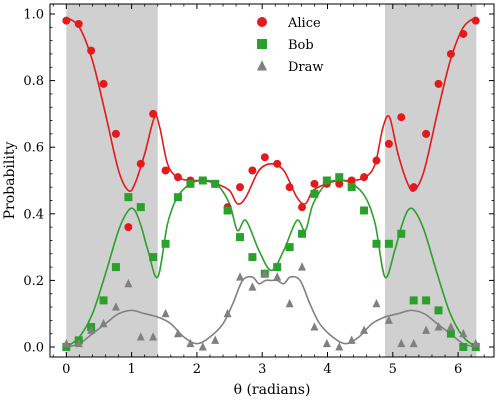 Image resolution: width=500 pixels, height=403 pixels. Describe the element at coordinates (10, 181) in the screenshot. I see `y-axis-label: Probability` at that location.